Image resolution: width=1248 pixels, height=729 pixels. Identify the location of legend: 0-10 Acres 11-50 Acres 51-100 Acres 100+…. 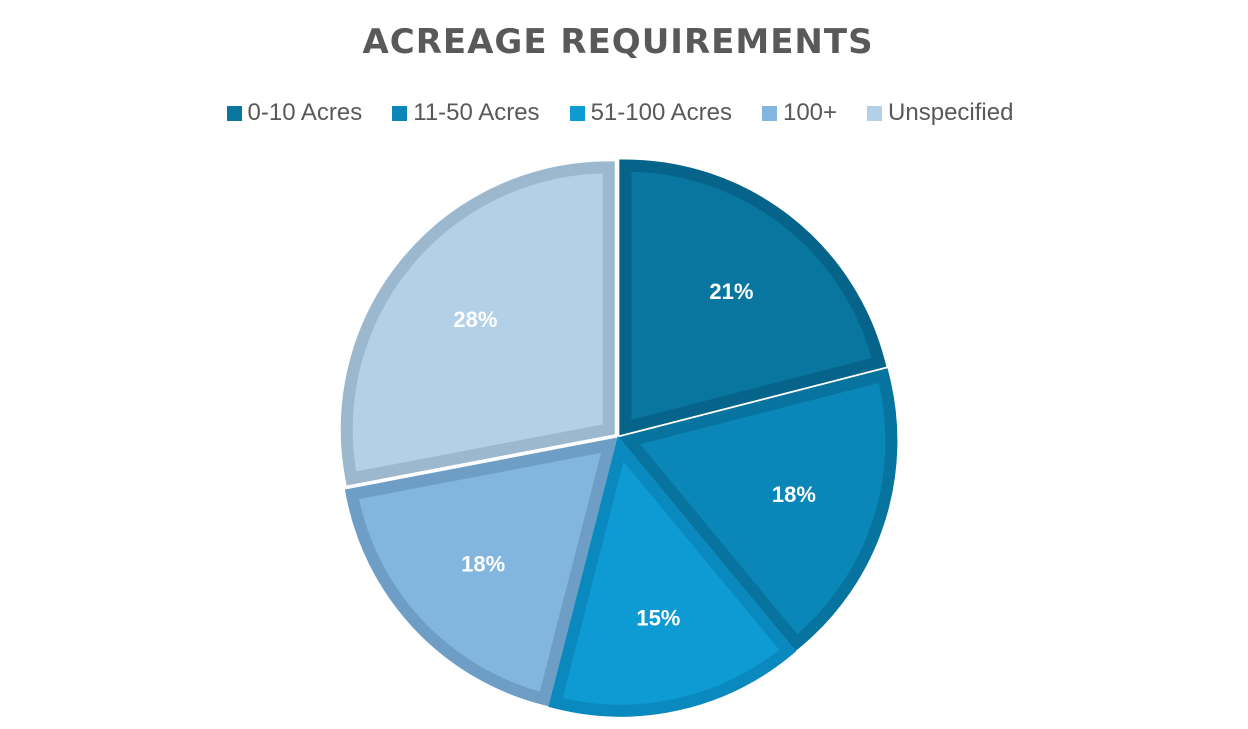
(620, 113).